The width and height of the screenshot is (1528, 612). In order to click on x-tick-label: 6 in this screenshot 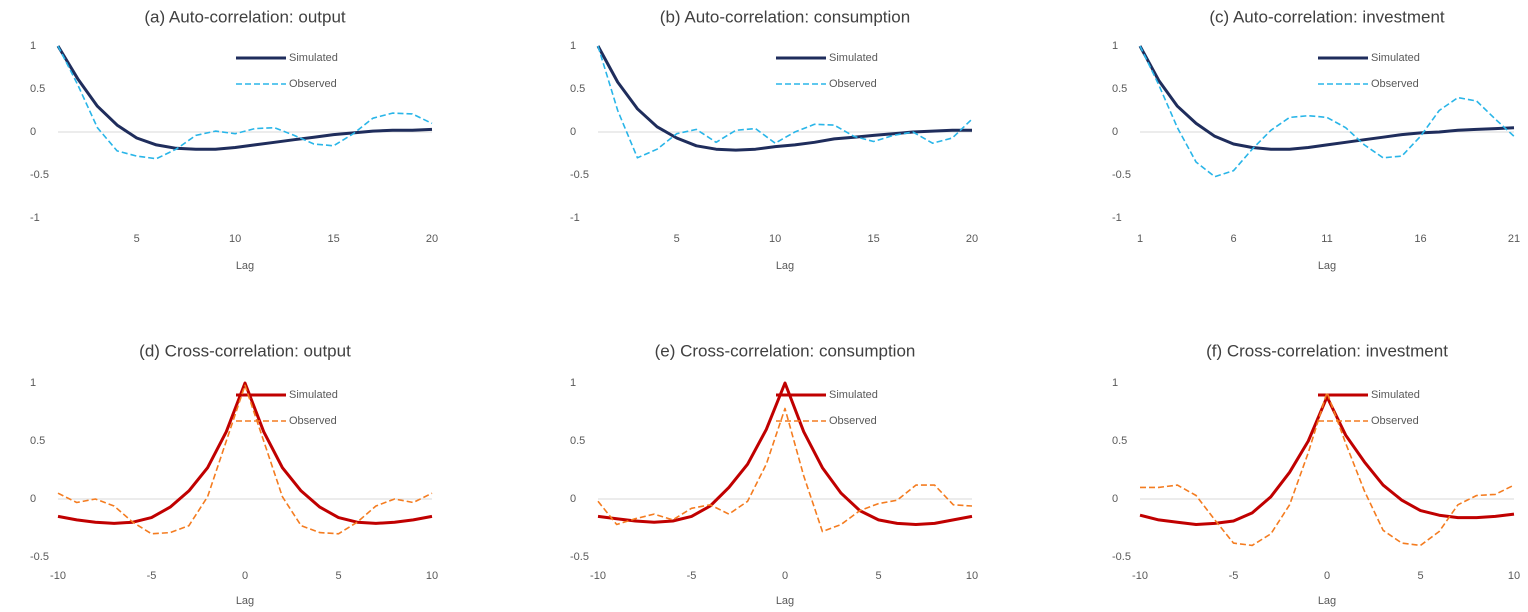, I will do `click(1233, 239)`.